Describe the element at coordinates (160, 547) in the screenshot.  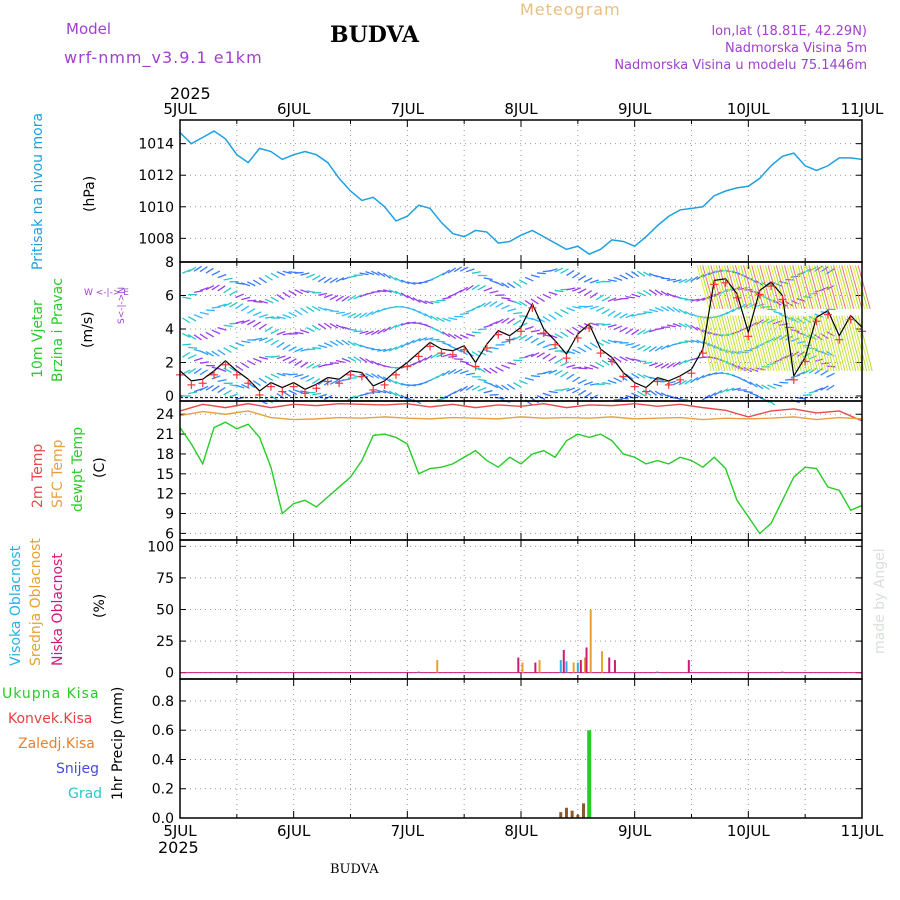
I see `y-tick-label: 100` at that location.